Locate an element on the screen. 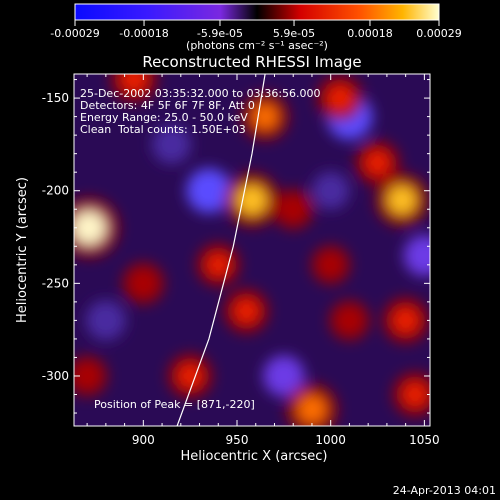  colorbar-tick-label-1: -0.00018 is located at coordinates (143, 33).